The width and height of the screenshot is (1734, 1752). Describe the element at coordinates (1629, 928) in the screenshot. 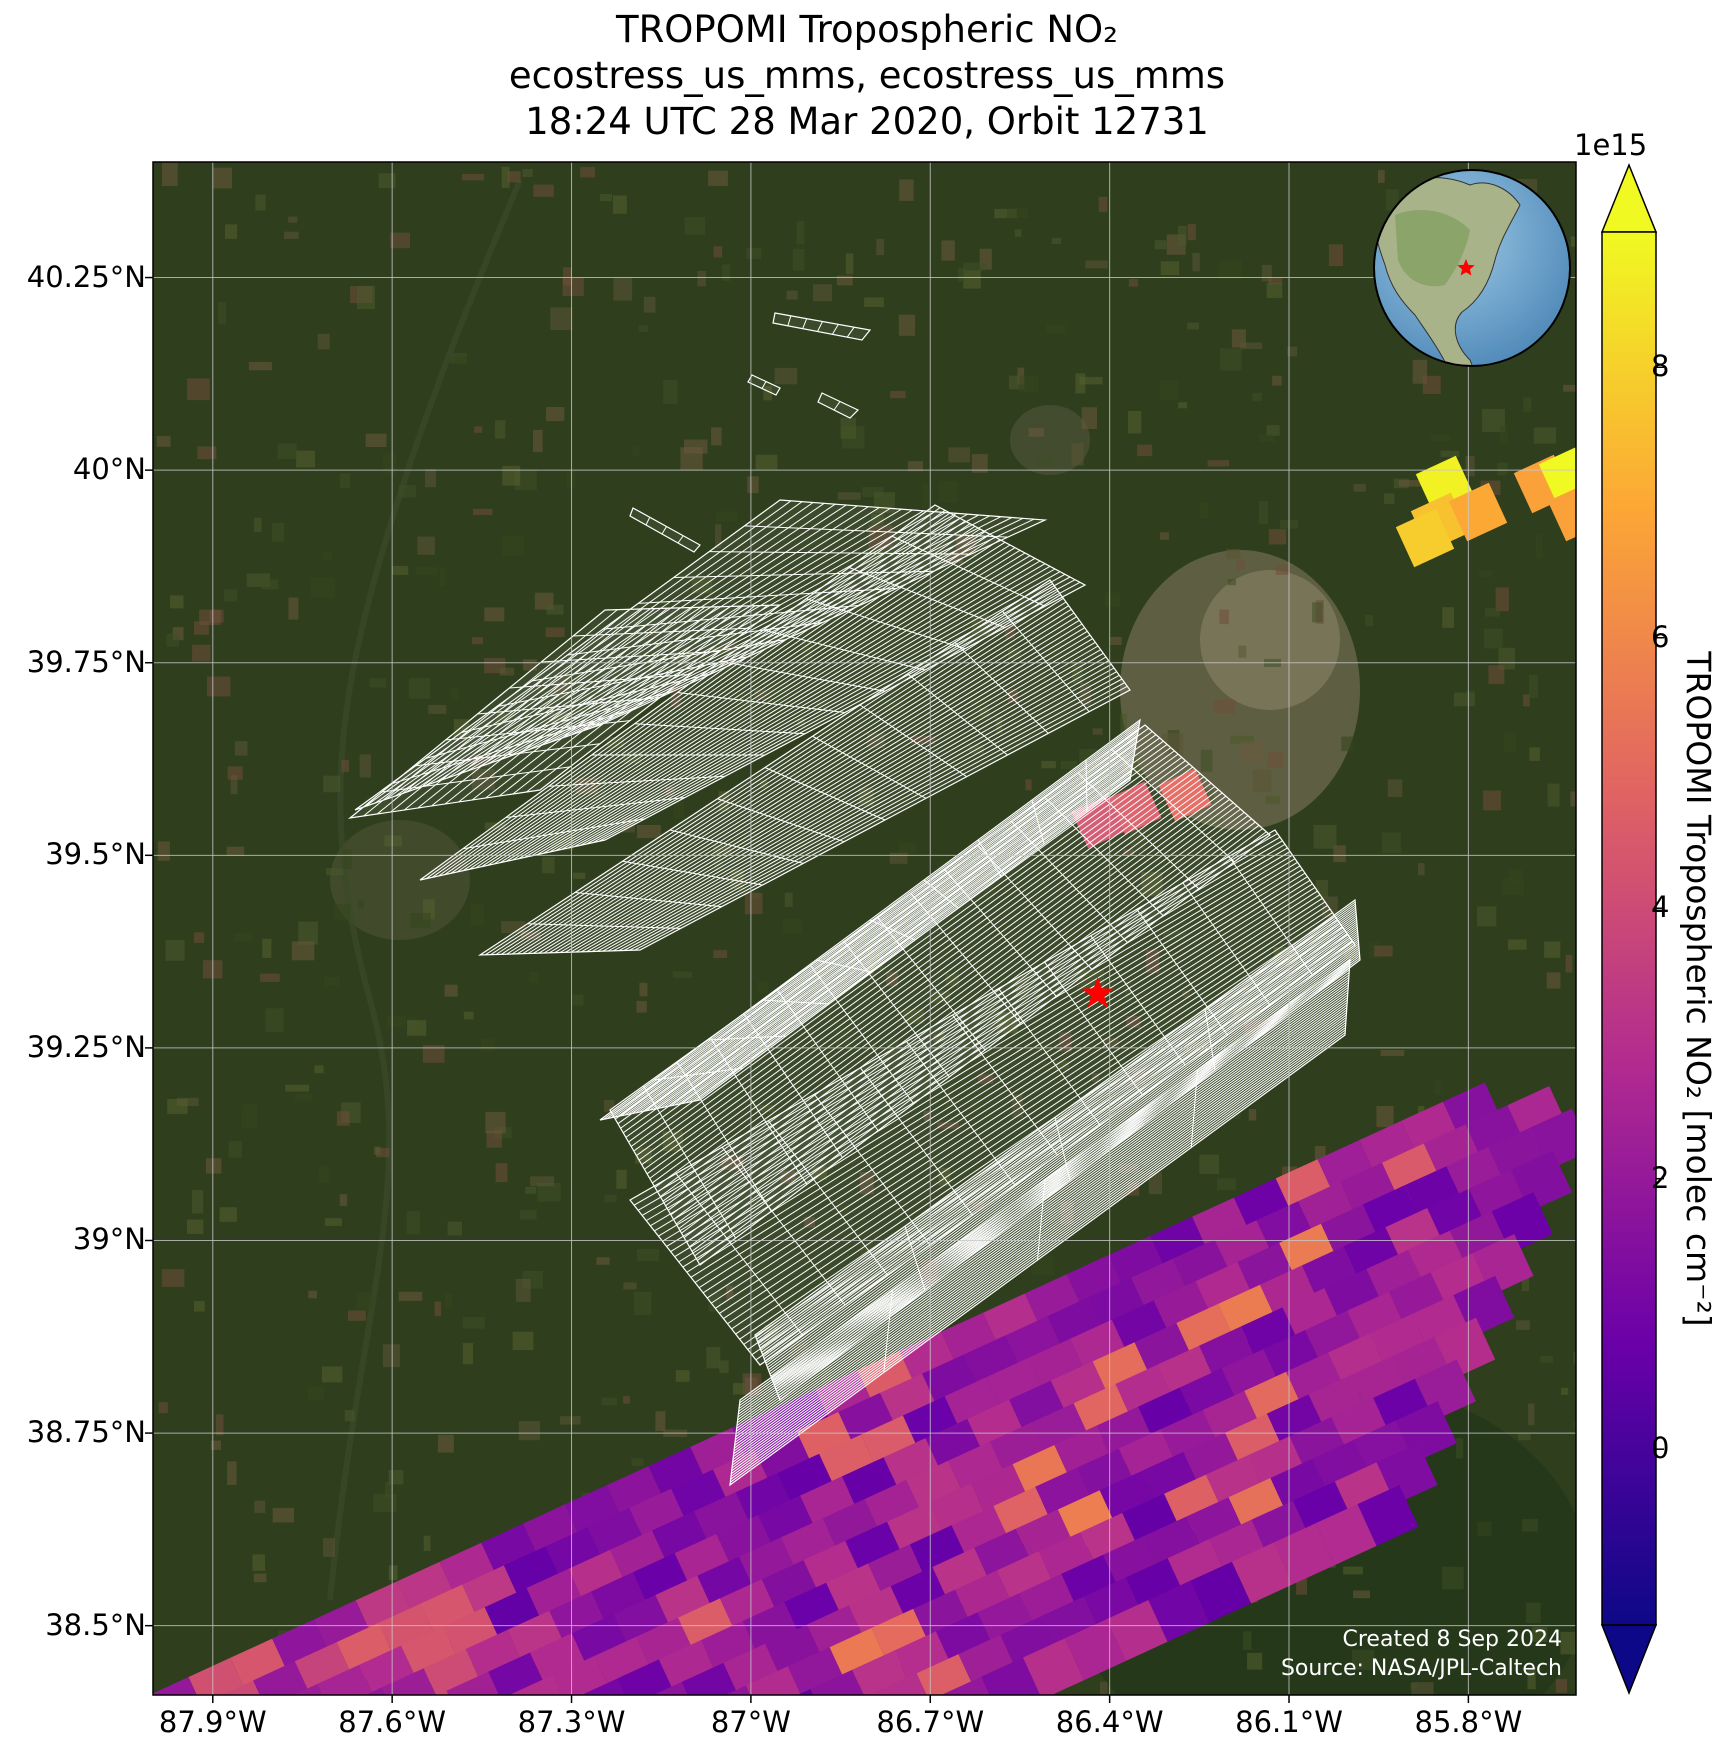

I see `colorbar-gradient` at that location.